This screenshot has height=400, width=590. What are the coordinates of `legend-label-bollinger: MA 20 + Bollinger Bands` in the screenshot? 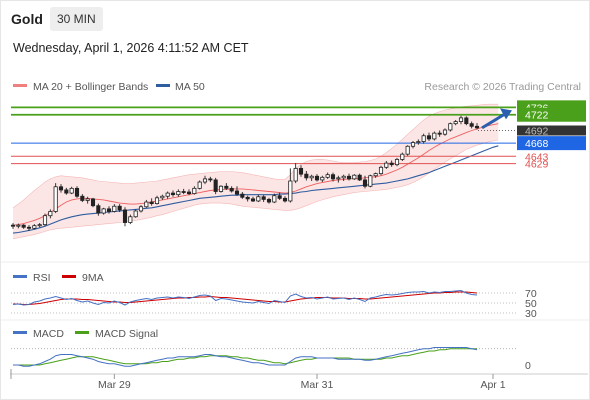 It's located at (90, 87).